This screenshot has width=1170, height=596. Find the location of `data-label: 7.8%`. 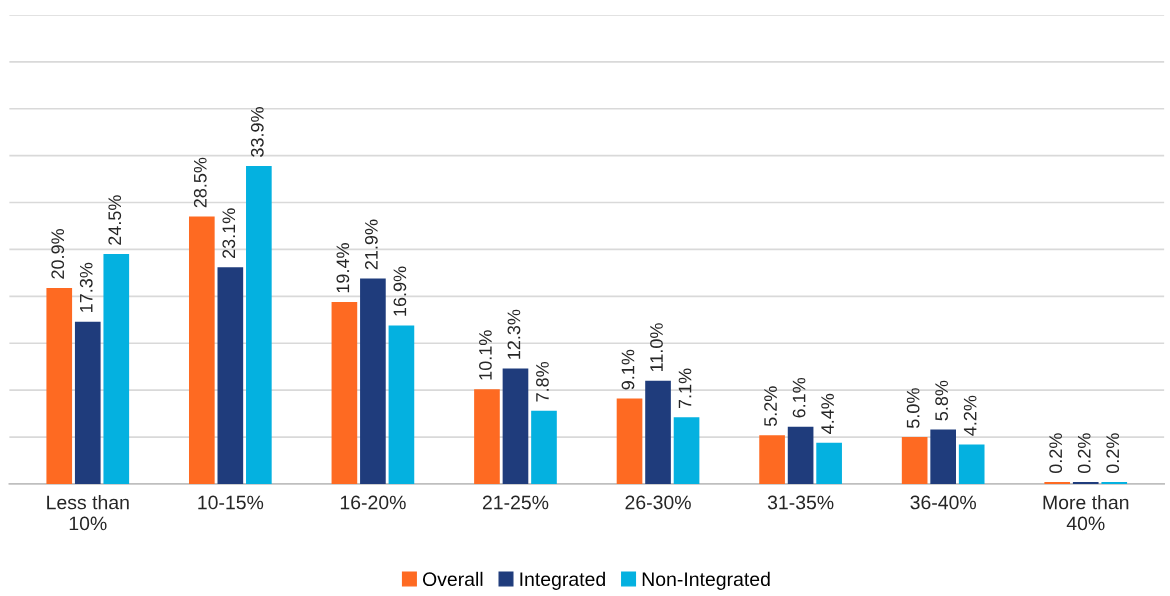

data-label: 7.8% is located at coordinates (542, 381).